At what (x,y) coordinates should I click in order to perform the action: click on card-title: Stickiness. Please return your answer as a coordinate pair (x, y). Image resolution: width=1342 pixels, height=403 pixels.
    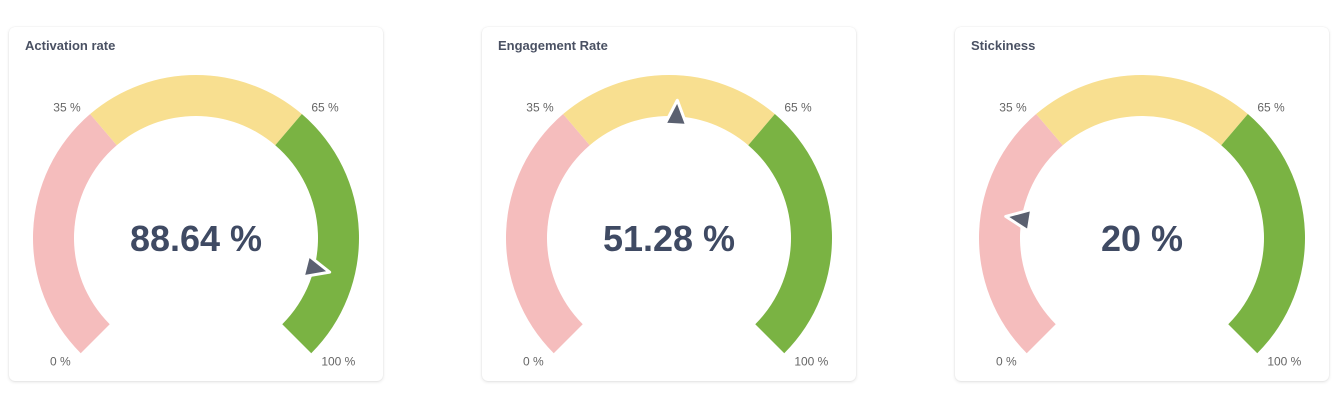
    Looking at the image, I should click on (1003, 45).